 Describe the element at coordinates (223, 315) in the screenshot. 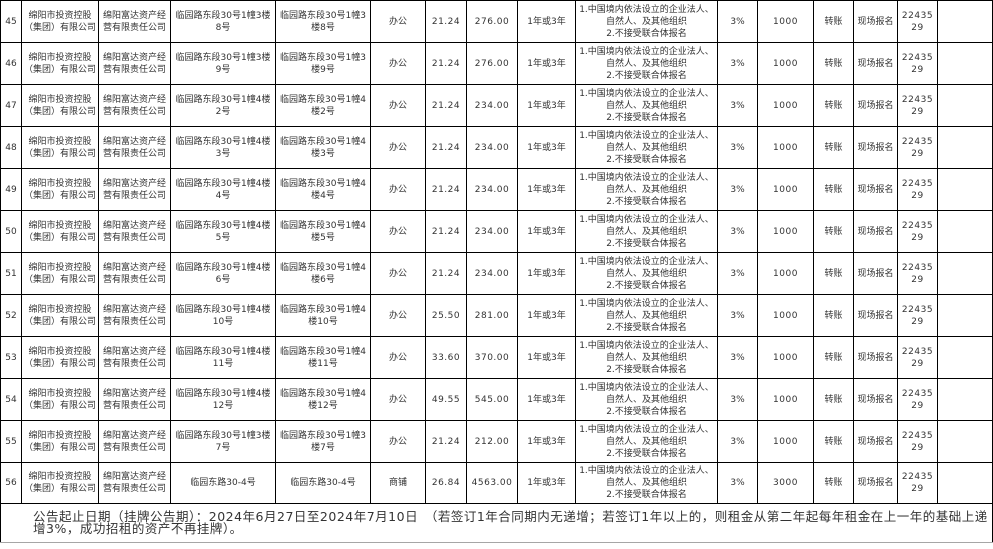

I see `cell-asset-name: 临园路东段30号1幢4楼10号` at that location.